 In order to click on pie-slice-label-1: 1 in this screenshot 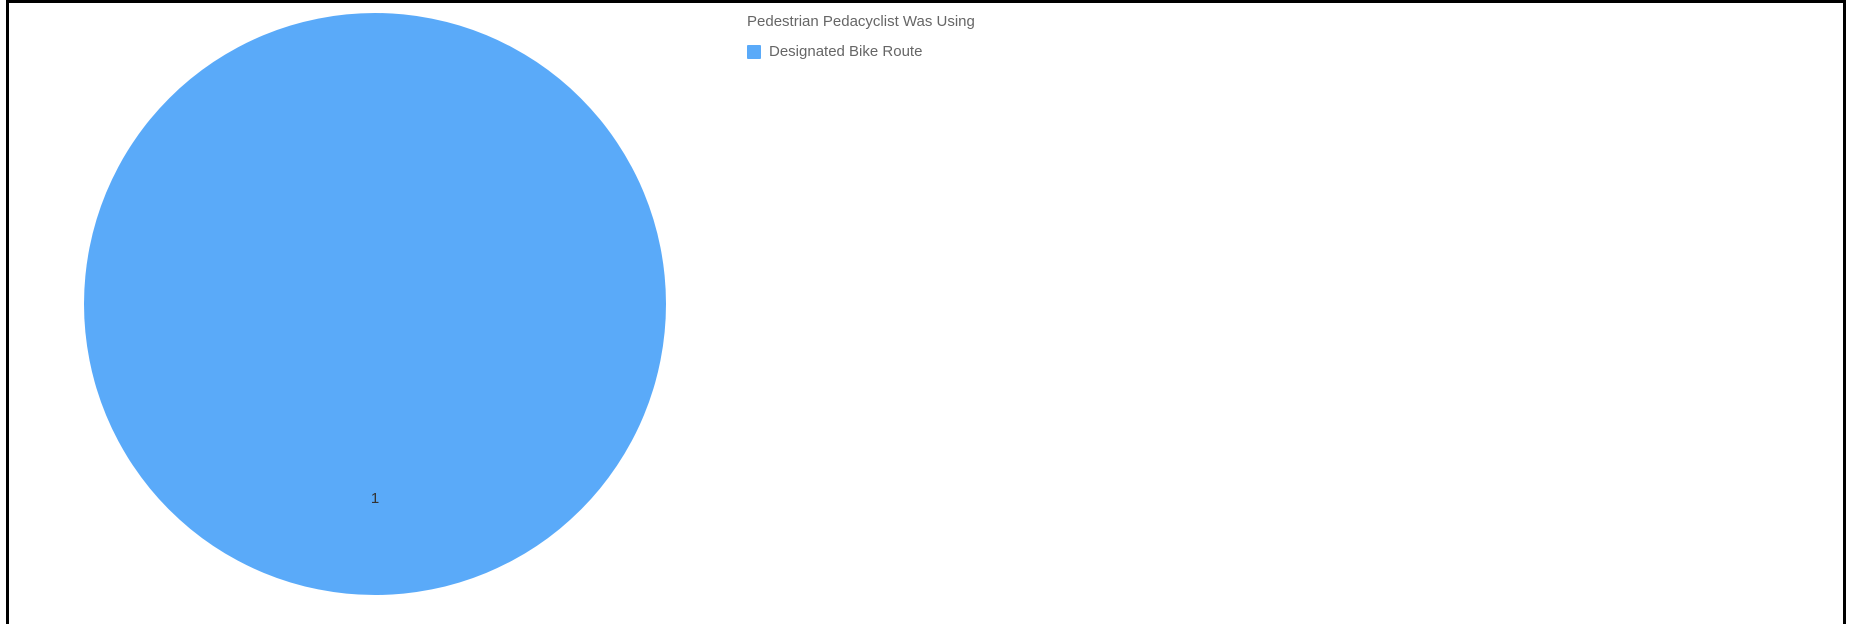, I will do `click(375, 498)`.